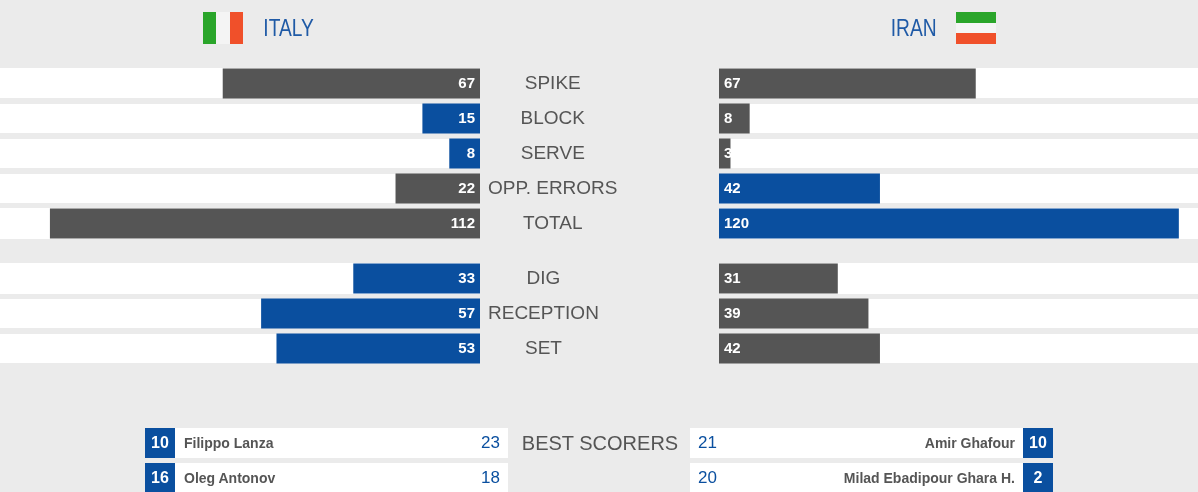 The height and width of the screenshot is (492, 1198). Describe the element at coordinates (707, 478) in the screenshot. I see `text: 20` at that location.